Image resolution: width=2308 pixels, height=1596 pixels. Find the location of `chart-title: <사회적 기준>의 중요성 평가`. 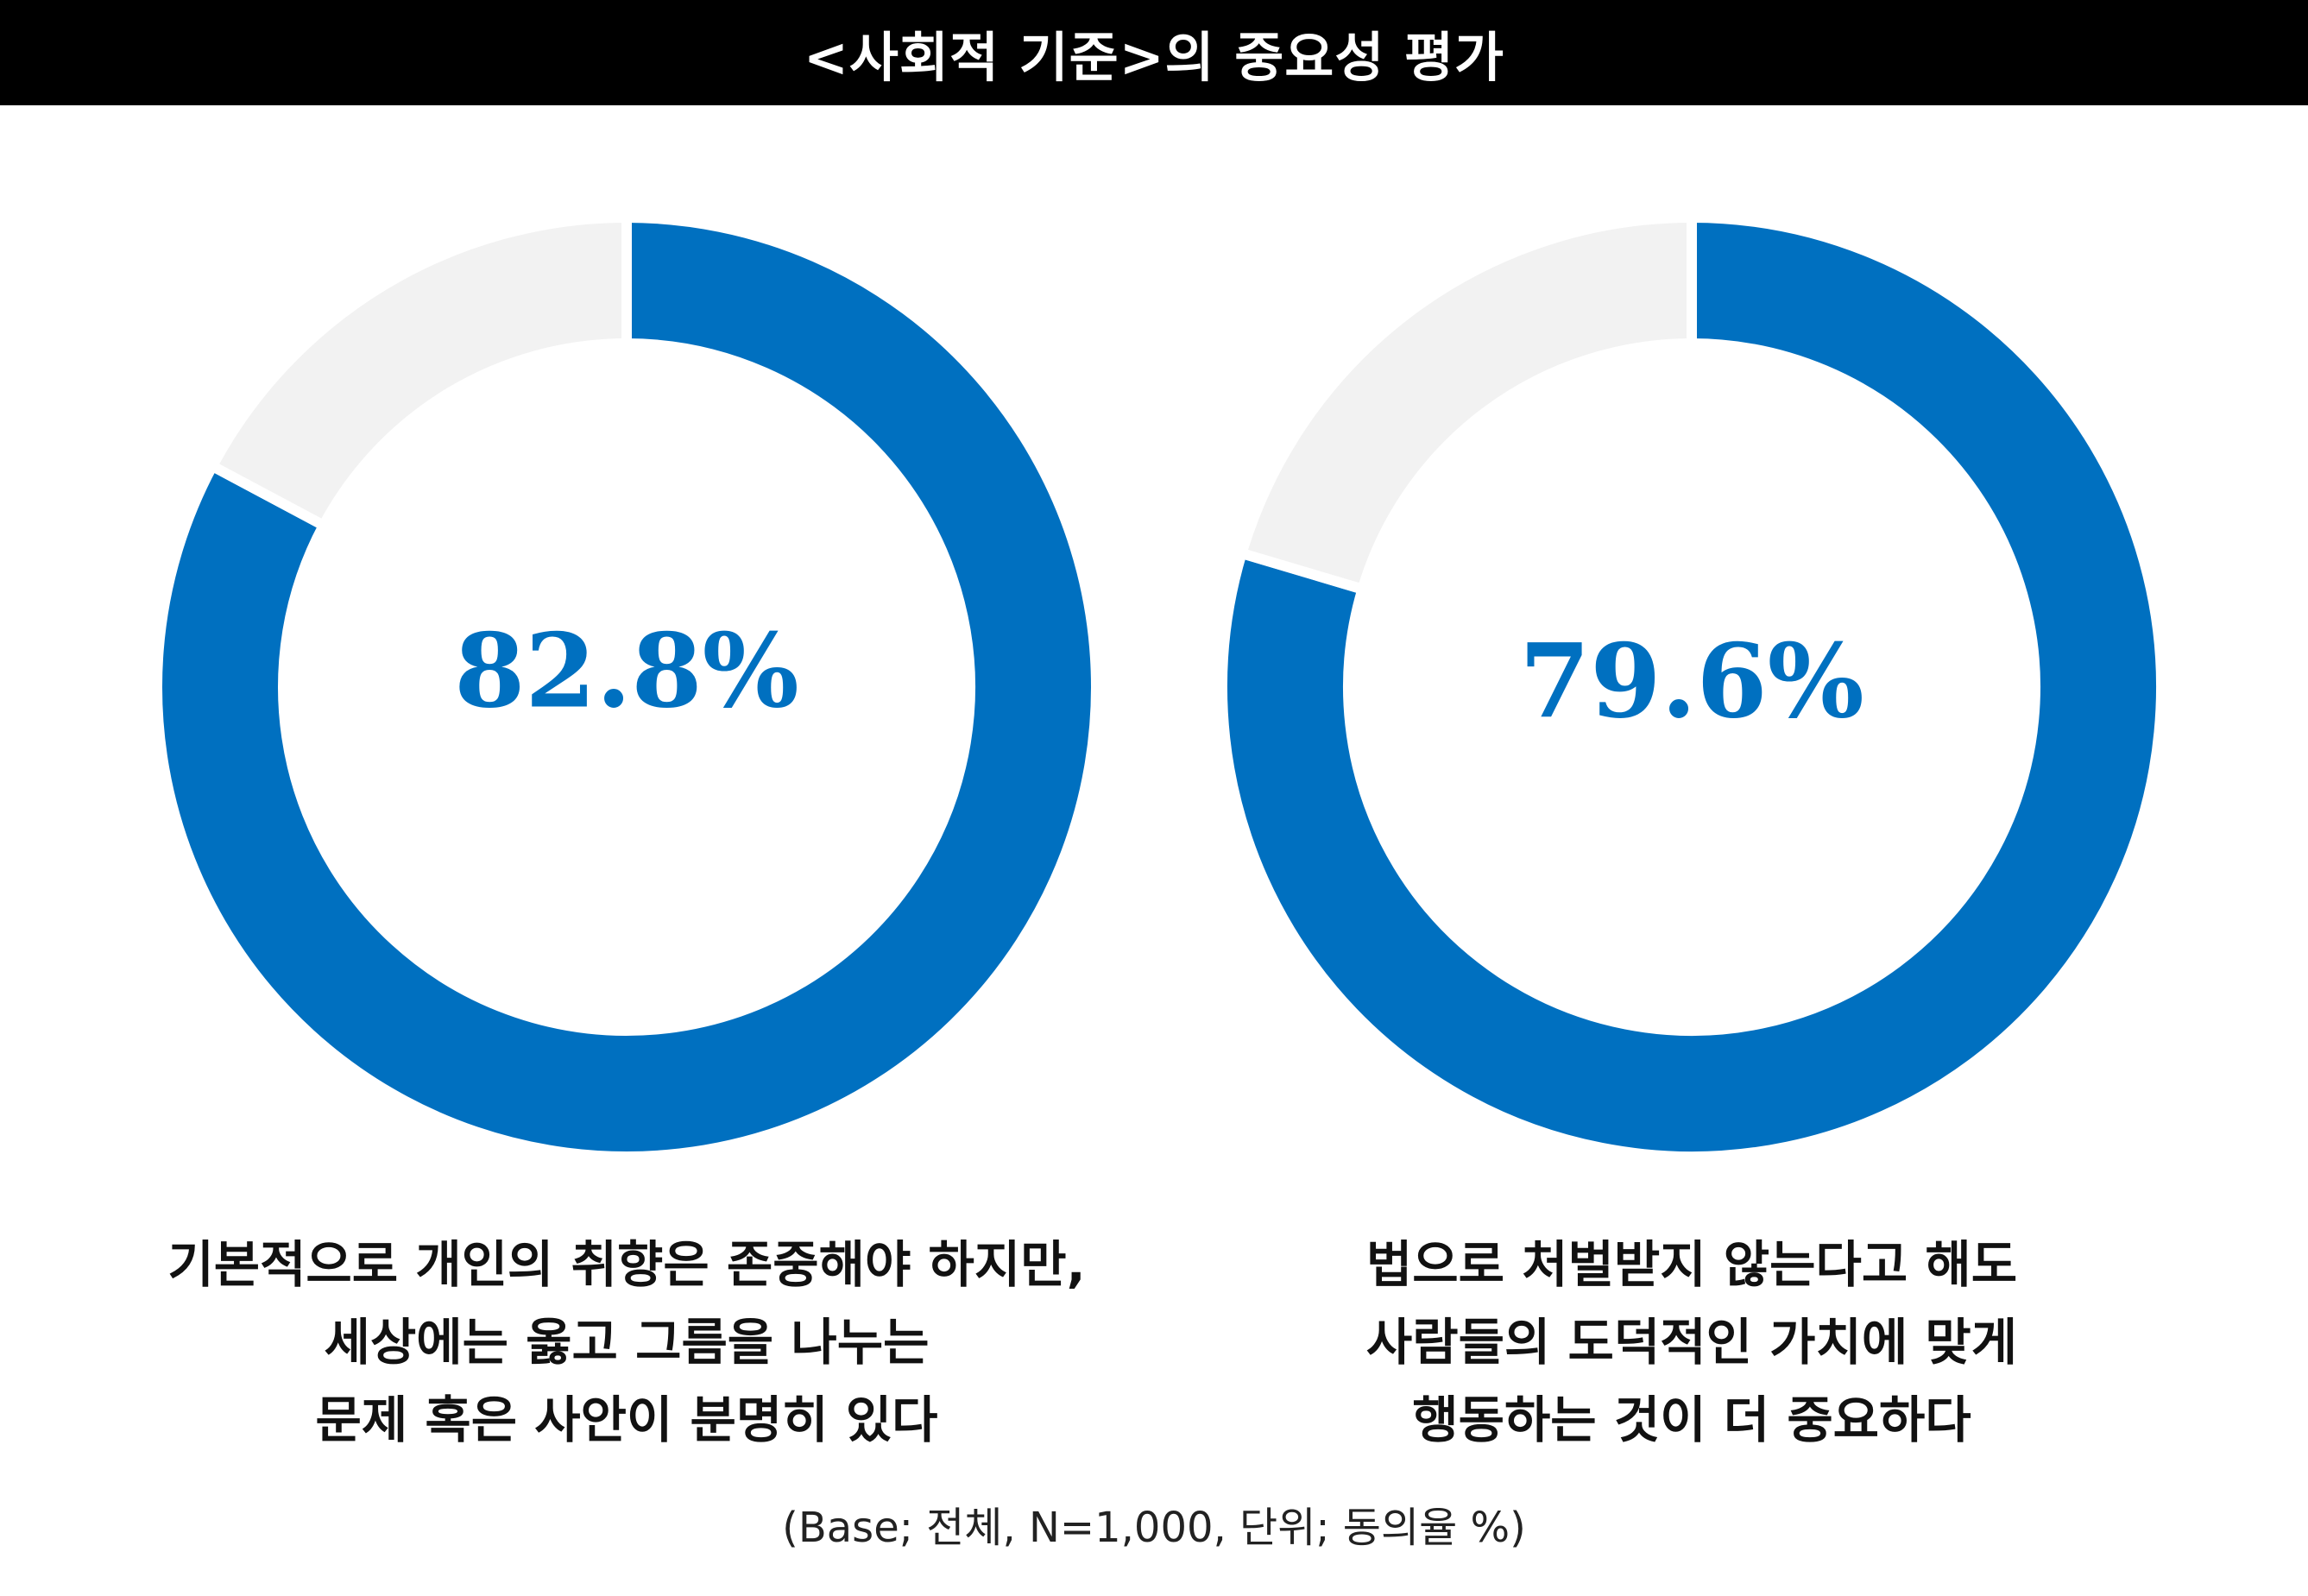

chart-title: <사회적 기준>의 중요성 평가 is located at coordinates (1154, 52).